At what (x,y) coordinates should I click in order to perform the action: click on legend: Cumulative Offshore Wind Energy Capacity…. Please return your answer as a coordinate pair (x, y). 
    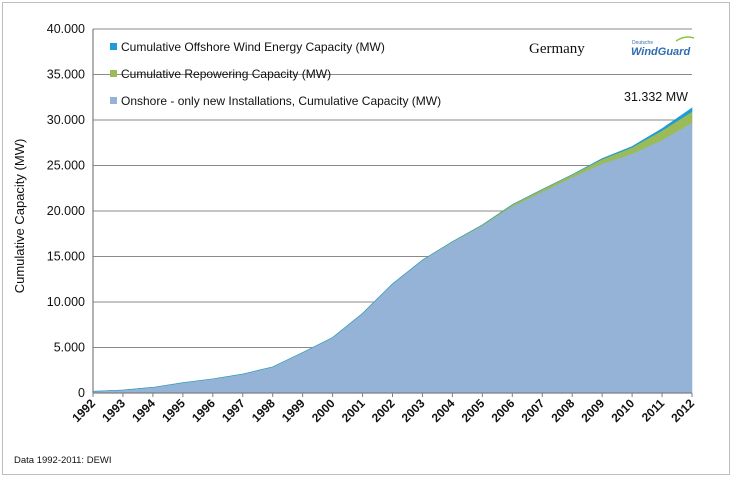
    Looking at the image, I should click on (275, 74).